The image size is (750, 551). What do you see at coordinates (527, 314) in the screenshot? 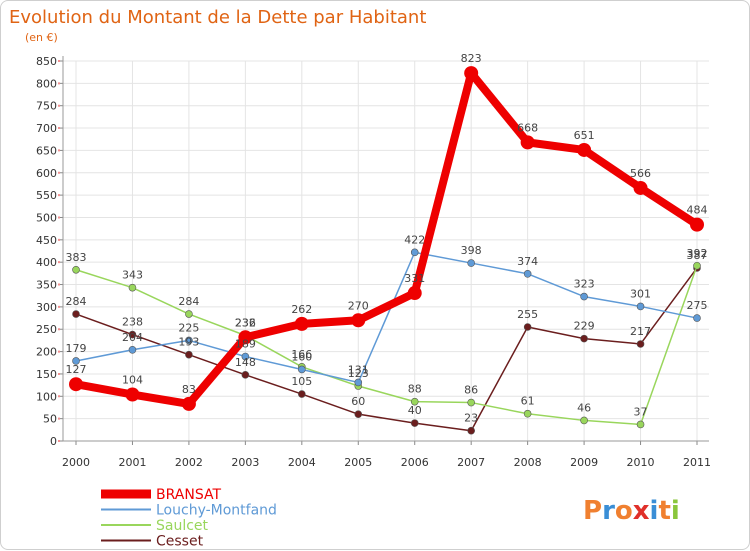
I see `data-label: 255` at bounding box center [527, 314].